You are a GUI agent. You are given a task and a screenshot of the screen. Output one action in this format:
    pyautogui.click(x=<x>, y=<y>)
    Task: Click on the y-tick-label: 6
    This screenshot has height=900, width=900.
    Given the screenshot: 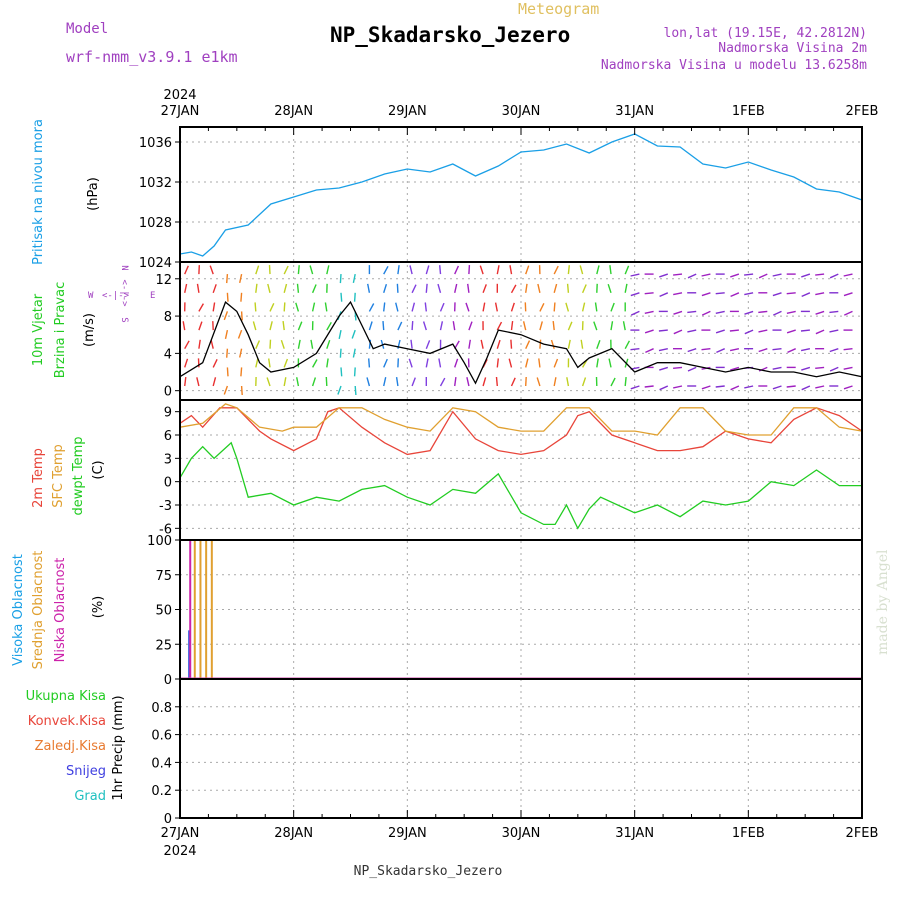 What is the action you would take?
    pyautogui.click(x=168, y=436)
    